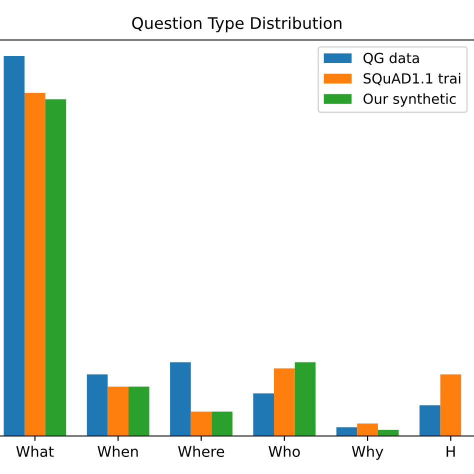 This screenshot has width=474, height=474. What do you see at coordinates (237, 24) in the screenshot?
I see `chart-title: Question Type Distribution` at bounding box center [237, 24].